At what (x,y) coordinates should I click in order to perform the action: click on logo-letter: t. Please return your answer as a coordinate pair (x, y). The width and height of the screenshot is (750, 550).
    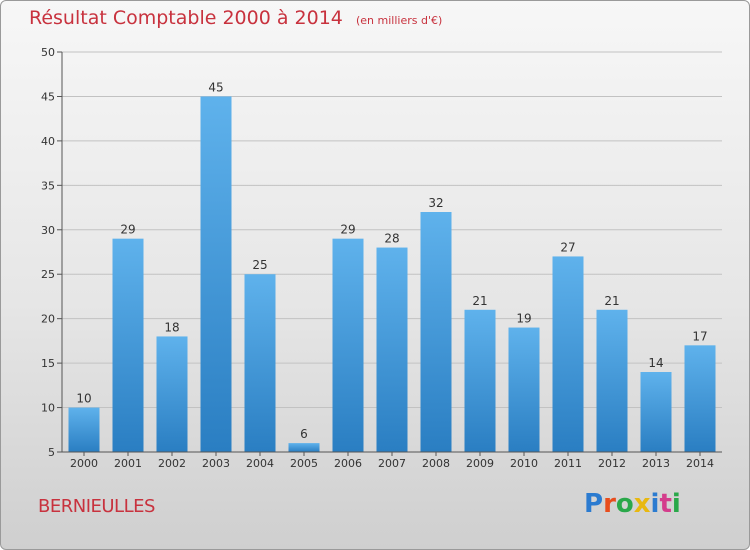
    Looking at the image, I should click on (665, 504).